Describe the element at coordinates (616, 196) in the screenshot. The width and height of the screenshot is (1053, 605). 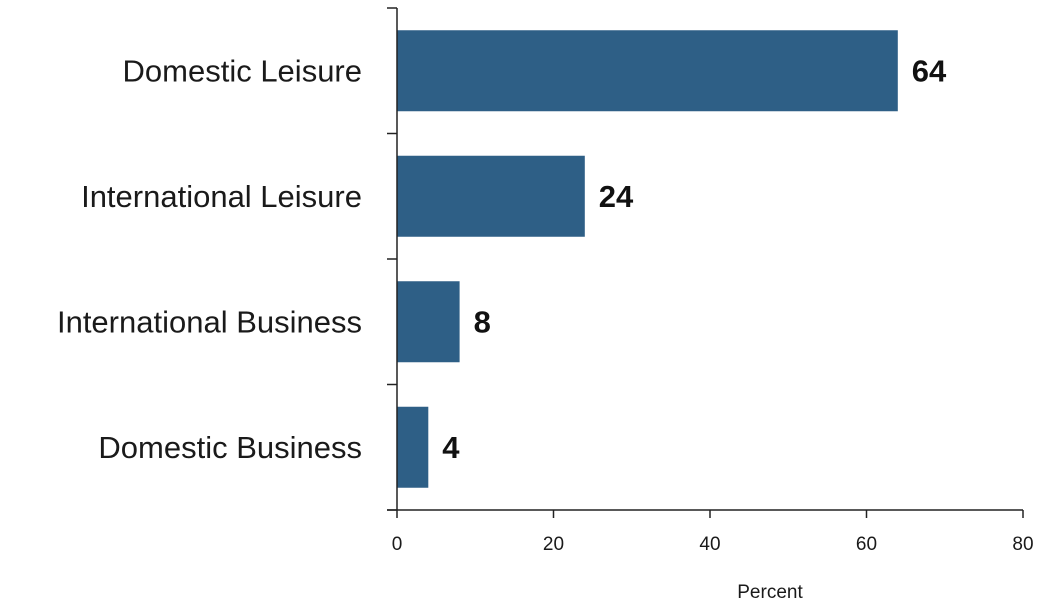
I see `data-label: 24` at that location.